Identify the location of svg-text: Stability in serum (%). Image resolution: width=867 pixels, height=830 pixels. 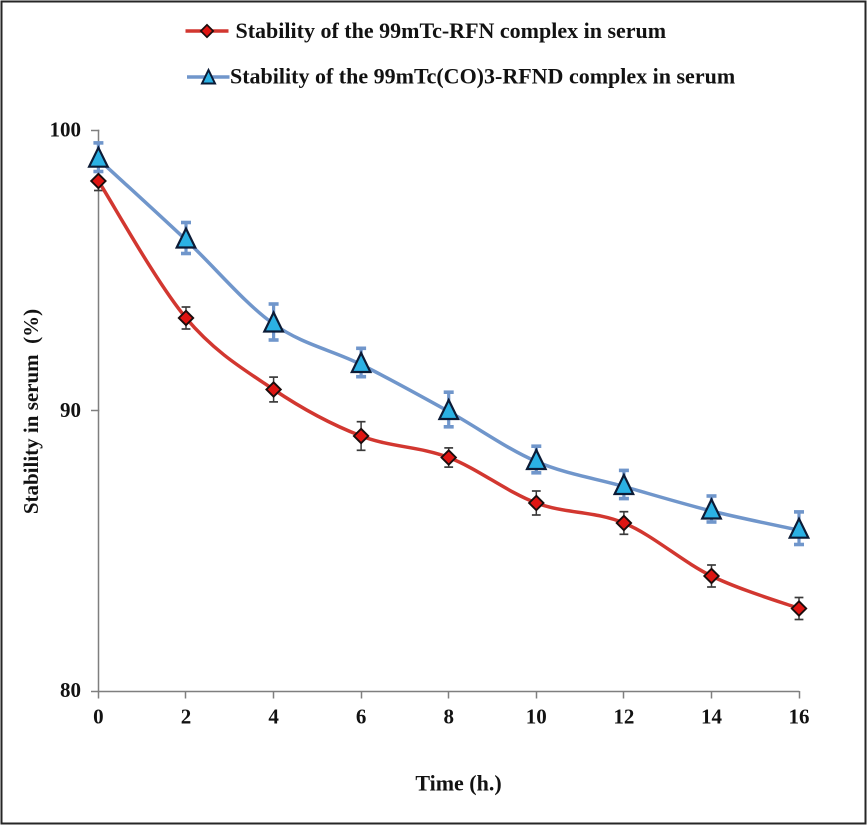
(31, 411).